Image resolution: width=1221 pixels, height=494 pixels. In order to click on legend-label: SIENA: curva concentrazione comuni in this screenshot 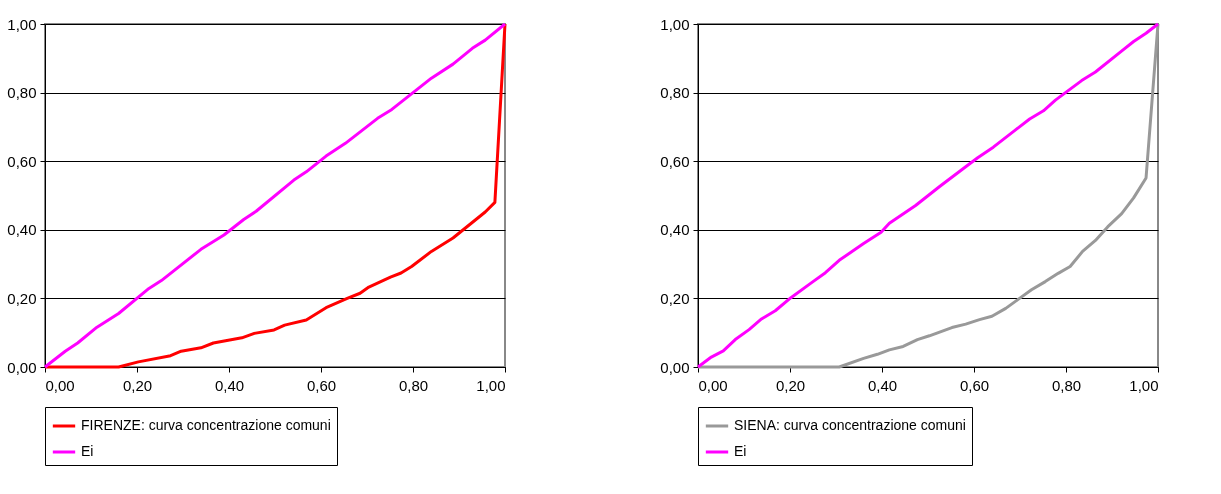, I will do `click(850, 425)`.